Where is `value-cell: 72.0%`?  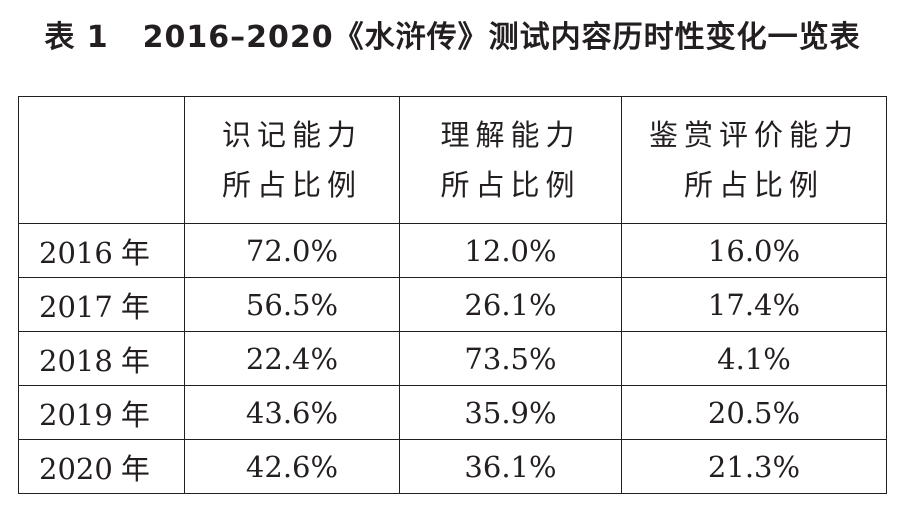
value-cell: 72.0% is located at coordinates (292, 250).